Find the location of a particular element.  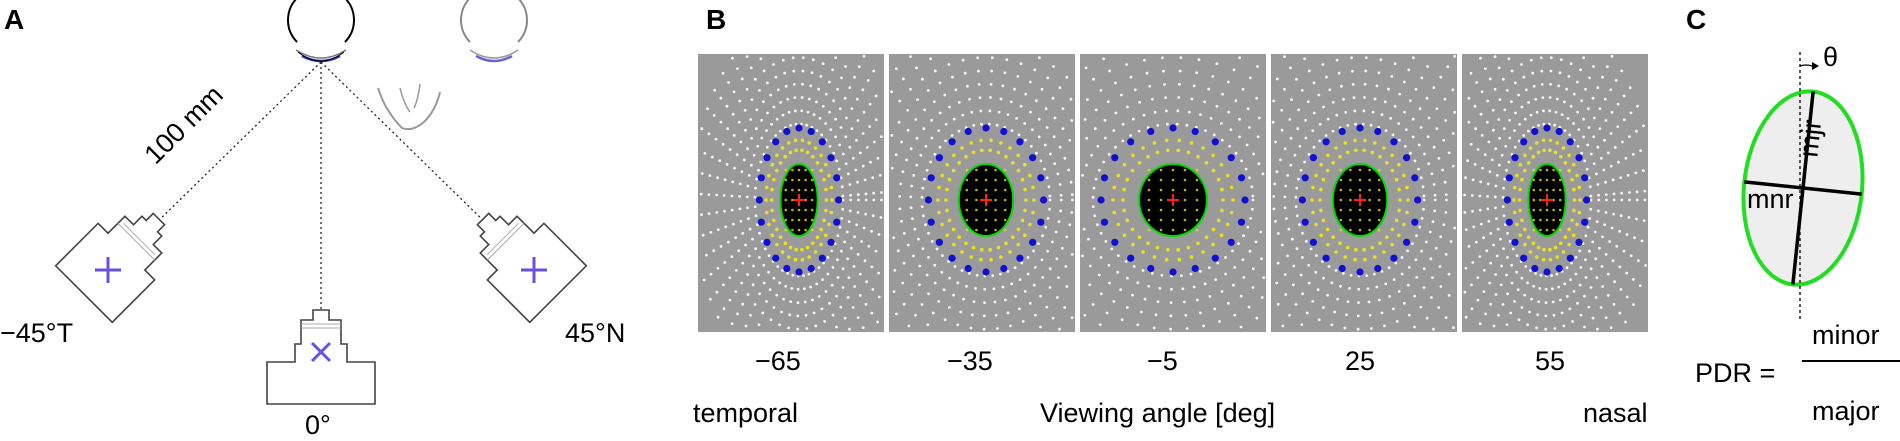

angle-label-1: −35 is located at coordinates (970, 361).